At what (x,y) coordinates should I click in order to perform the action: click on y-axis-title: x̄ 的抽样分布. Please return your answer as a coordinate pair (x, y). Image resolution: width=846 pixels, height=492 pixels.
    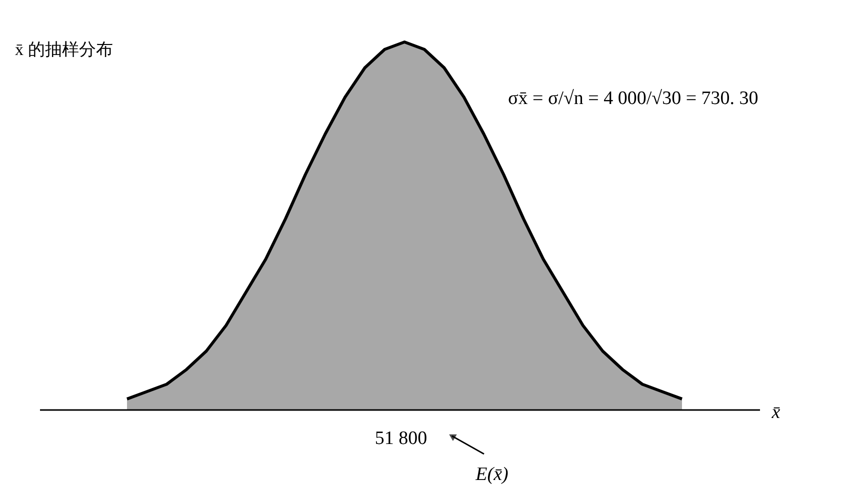
    Looking at the image, I should click on (64, 49).